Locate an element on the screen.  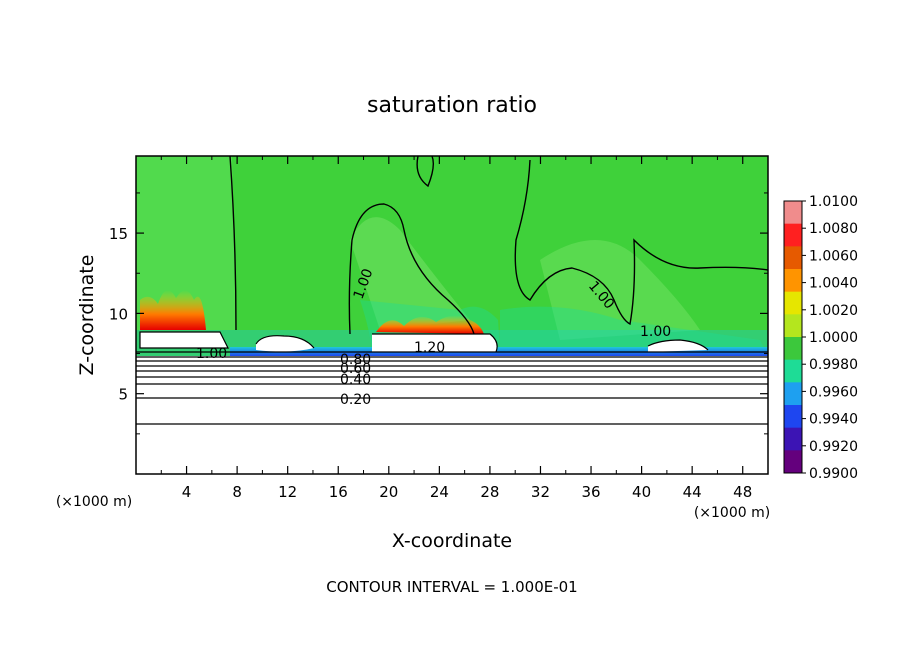
x-tick-label: 44 is located at coordinates (692, 492).